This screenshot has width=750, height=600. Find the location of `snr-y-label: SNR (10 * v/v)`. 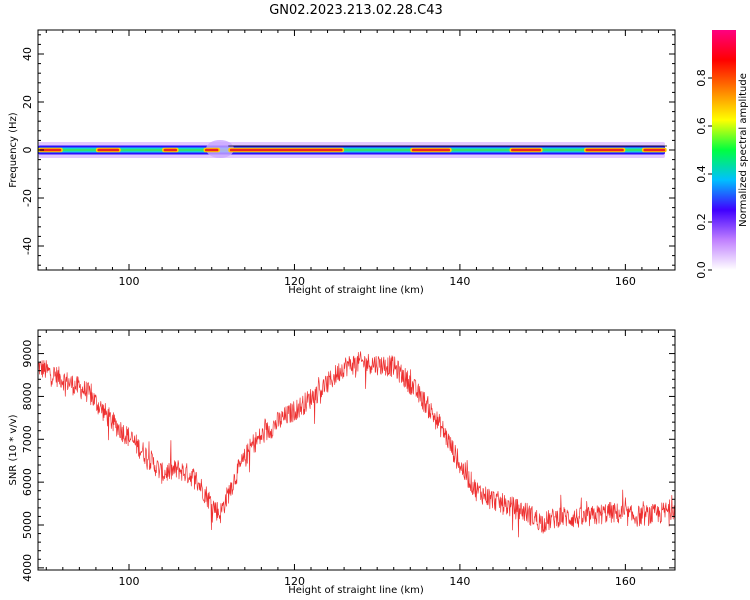

snr-y-label: SNR (10 * v/v) is located at coordinates (13, 449).